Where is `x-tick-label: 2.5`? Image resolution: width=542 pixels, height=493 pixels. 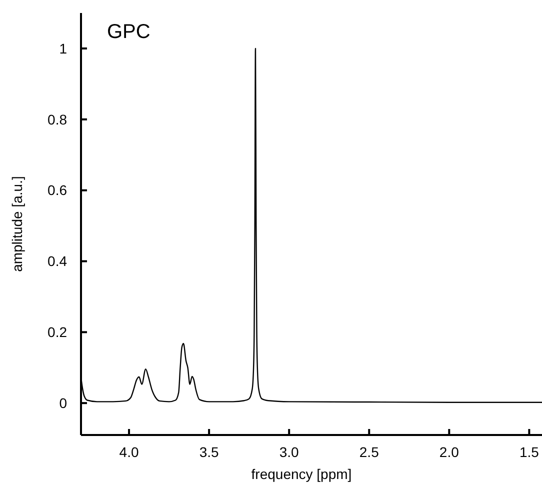
x-tick-label: 2.5 is located at coordinates (369, 452).